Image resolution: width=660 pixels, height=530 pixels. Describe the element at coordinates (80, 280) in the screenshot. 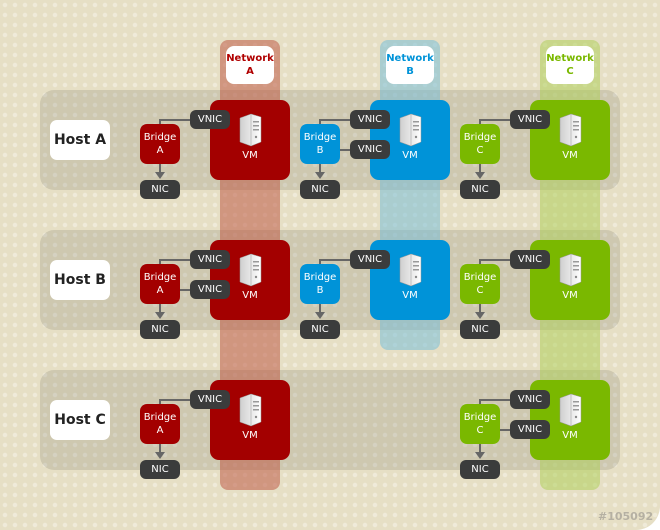

I see `host-label: Host B` at that location.